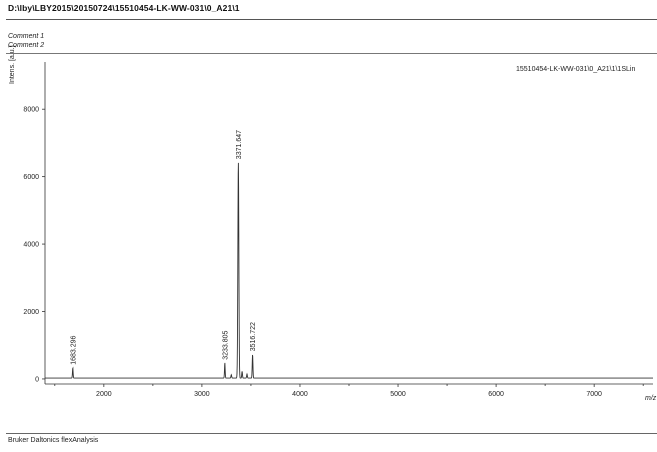 This screenshot has width=657, height=452. I want to click on x-tick-label: 7000, so click(594, 394).